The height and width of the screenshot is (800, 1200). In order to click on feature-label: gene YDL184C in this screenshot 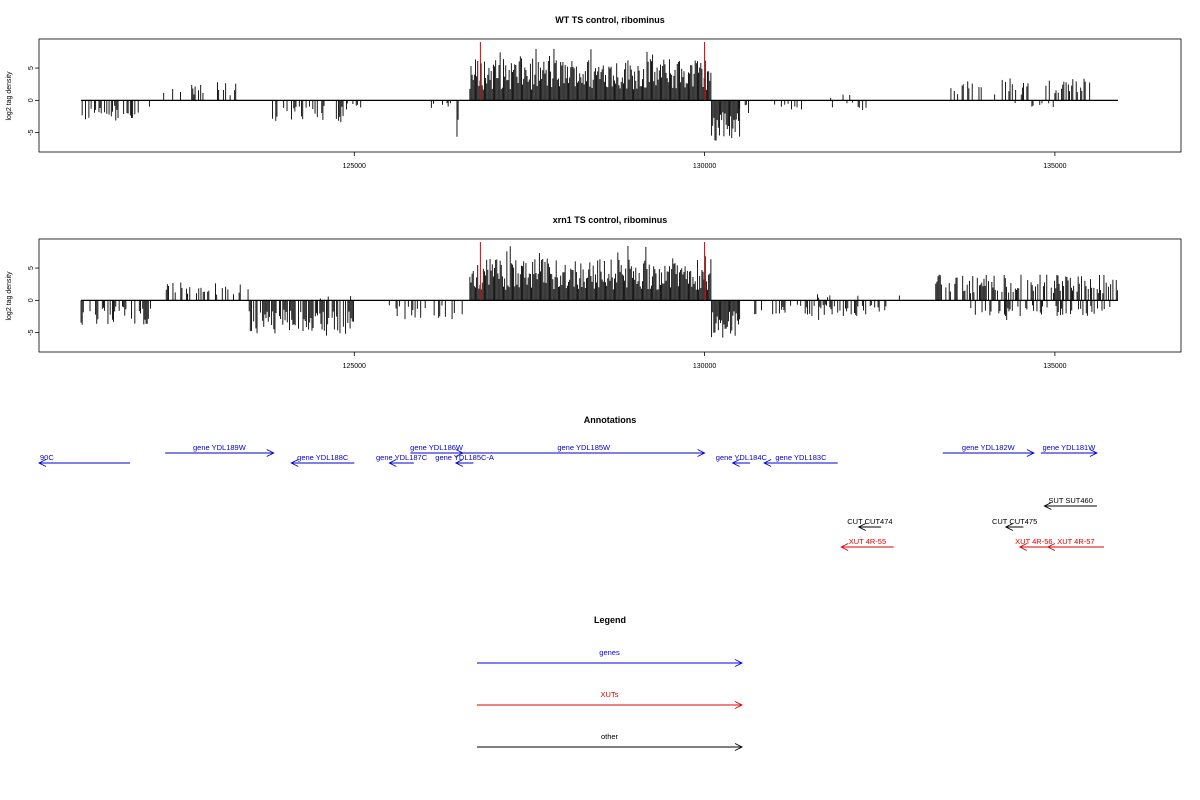, I will do `click(742, 457)`.